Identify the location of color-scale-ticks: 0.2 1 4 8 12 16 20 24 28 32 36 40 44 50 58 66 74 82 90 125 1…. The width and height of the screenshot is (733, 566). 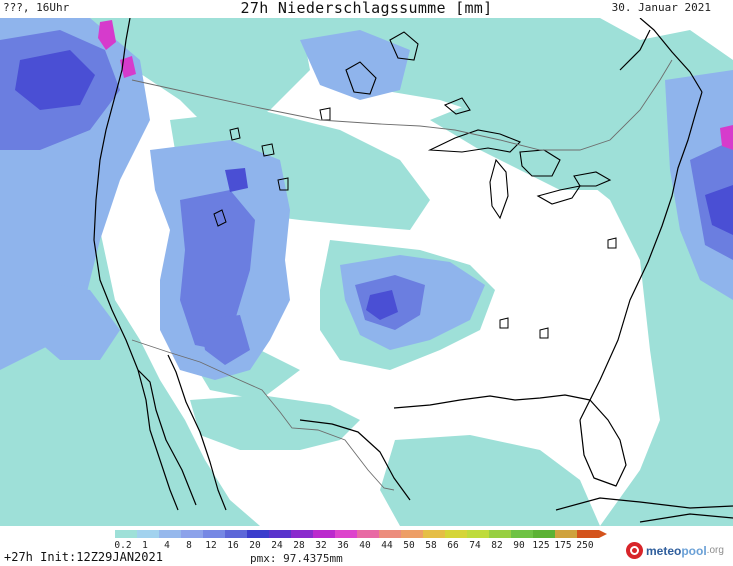
(354, 545).